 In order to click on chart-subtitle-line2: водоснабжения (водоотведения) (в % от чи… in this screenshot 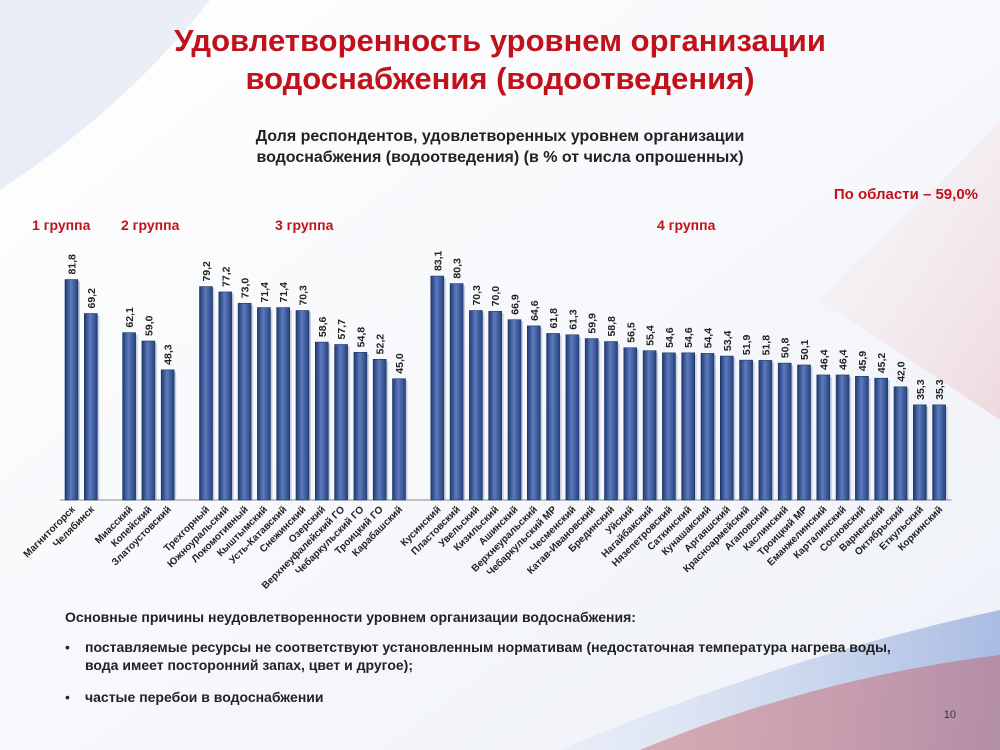, I will do `click(500, 157)`.